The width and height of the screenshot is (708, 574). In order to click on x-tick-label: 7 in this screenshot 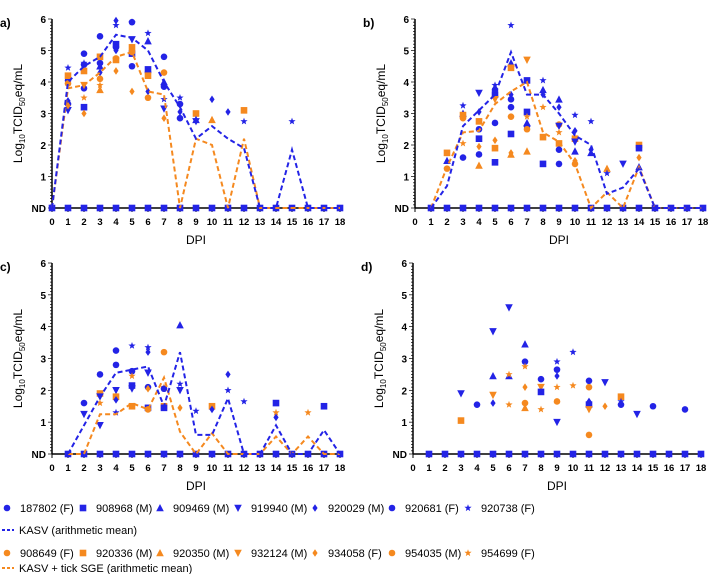, I will do `click(163, 222)`.